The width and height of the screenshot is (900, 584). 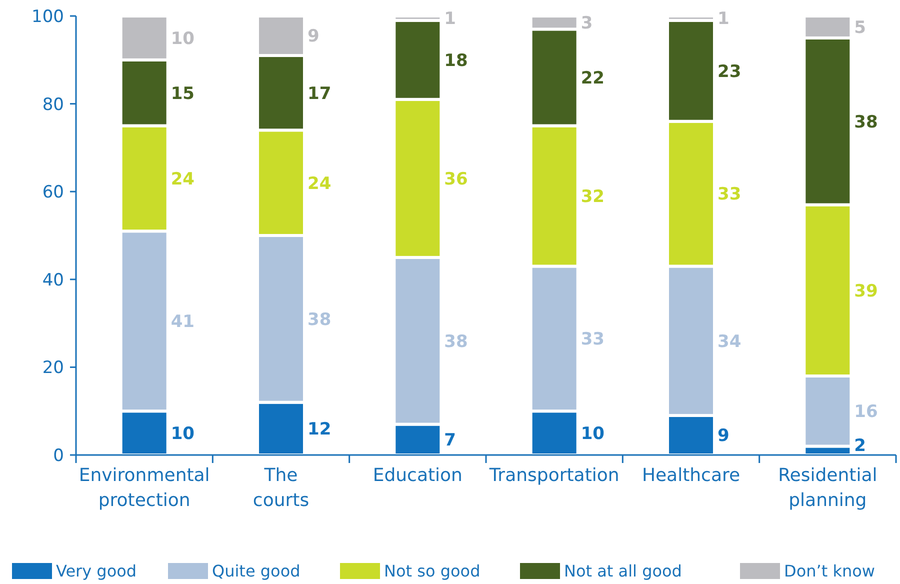 What do you see at coordinates (730, 72) in the screenshot?
I see `data-label: 23` at bounding box center [730, 72].